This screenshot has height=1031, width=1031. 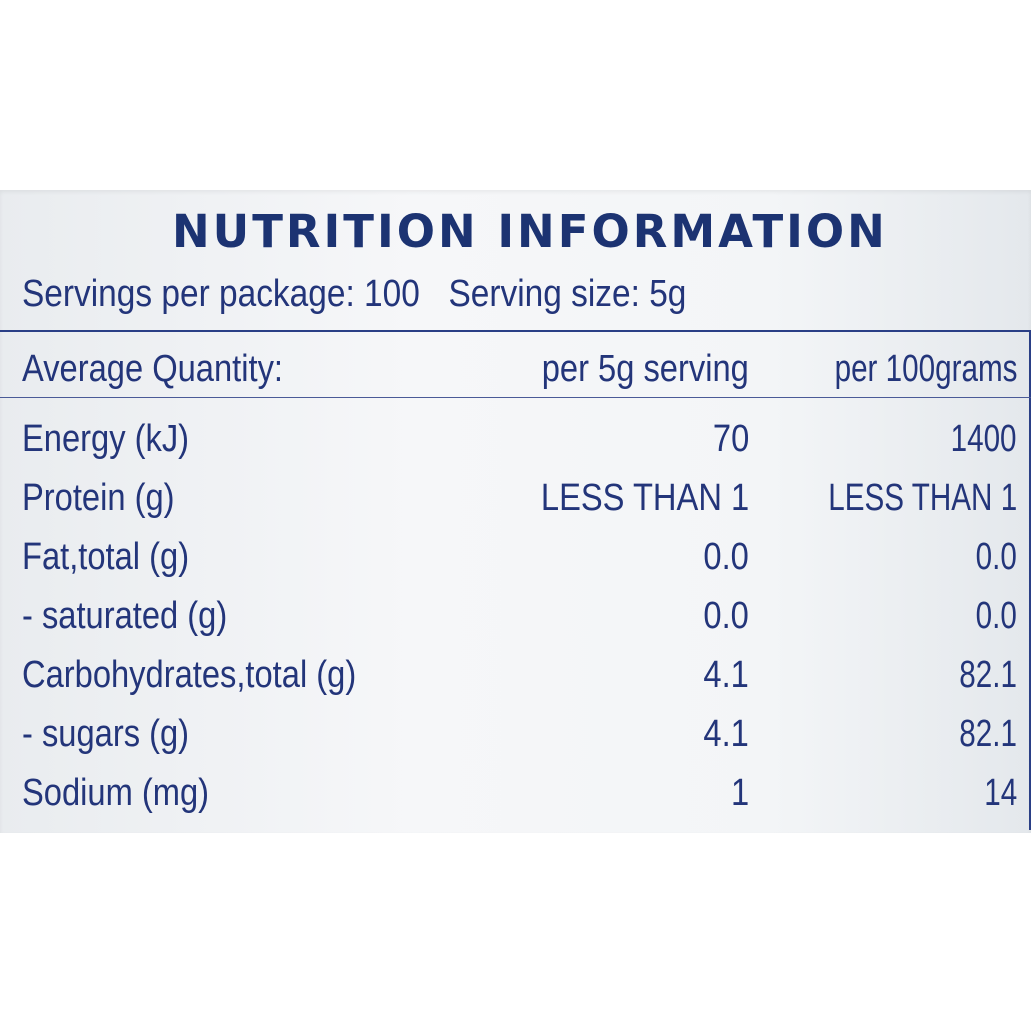 I want to click on row-name: Protein (g), so click(x=98, y=498).